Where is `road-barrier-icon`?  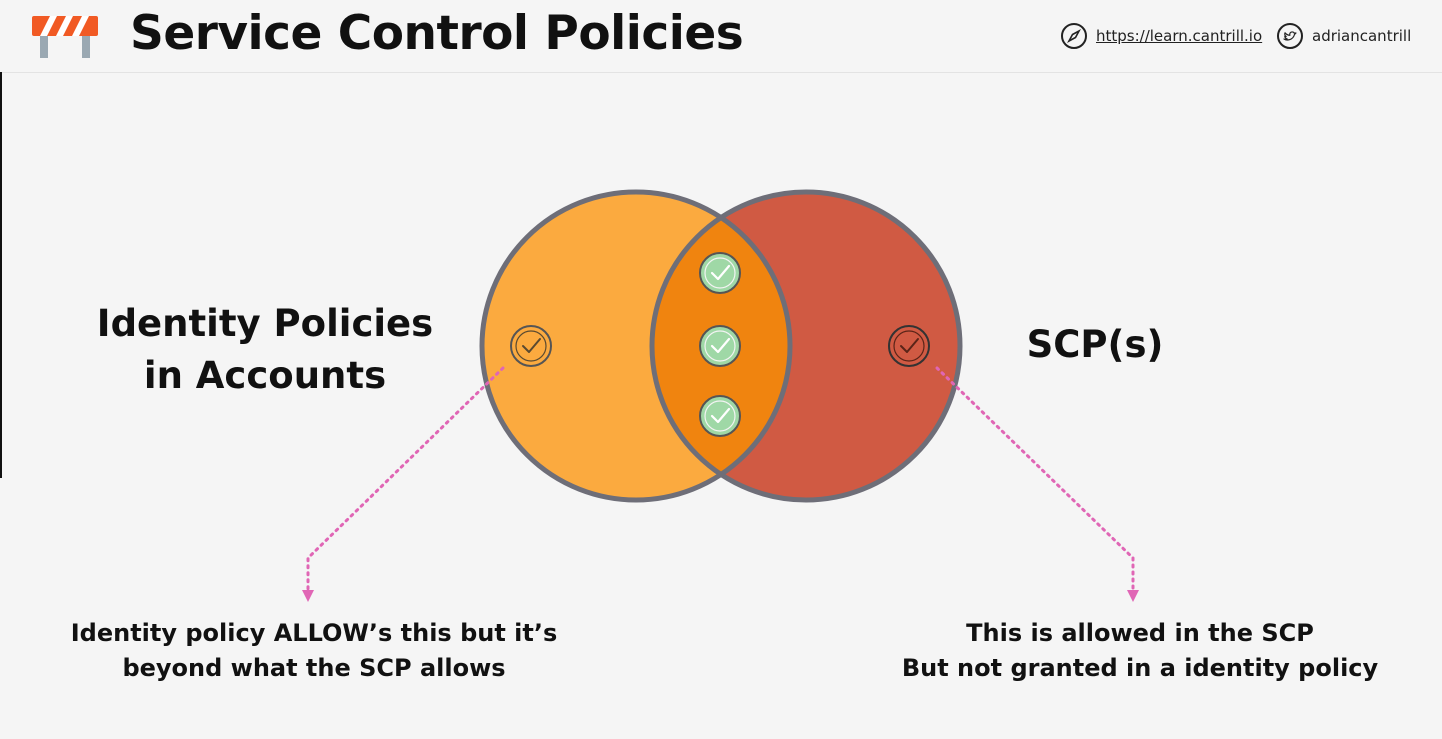 road-barrier-icon is located at coordinates (65, 37).